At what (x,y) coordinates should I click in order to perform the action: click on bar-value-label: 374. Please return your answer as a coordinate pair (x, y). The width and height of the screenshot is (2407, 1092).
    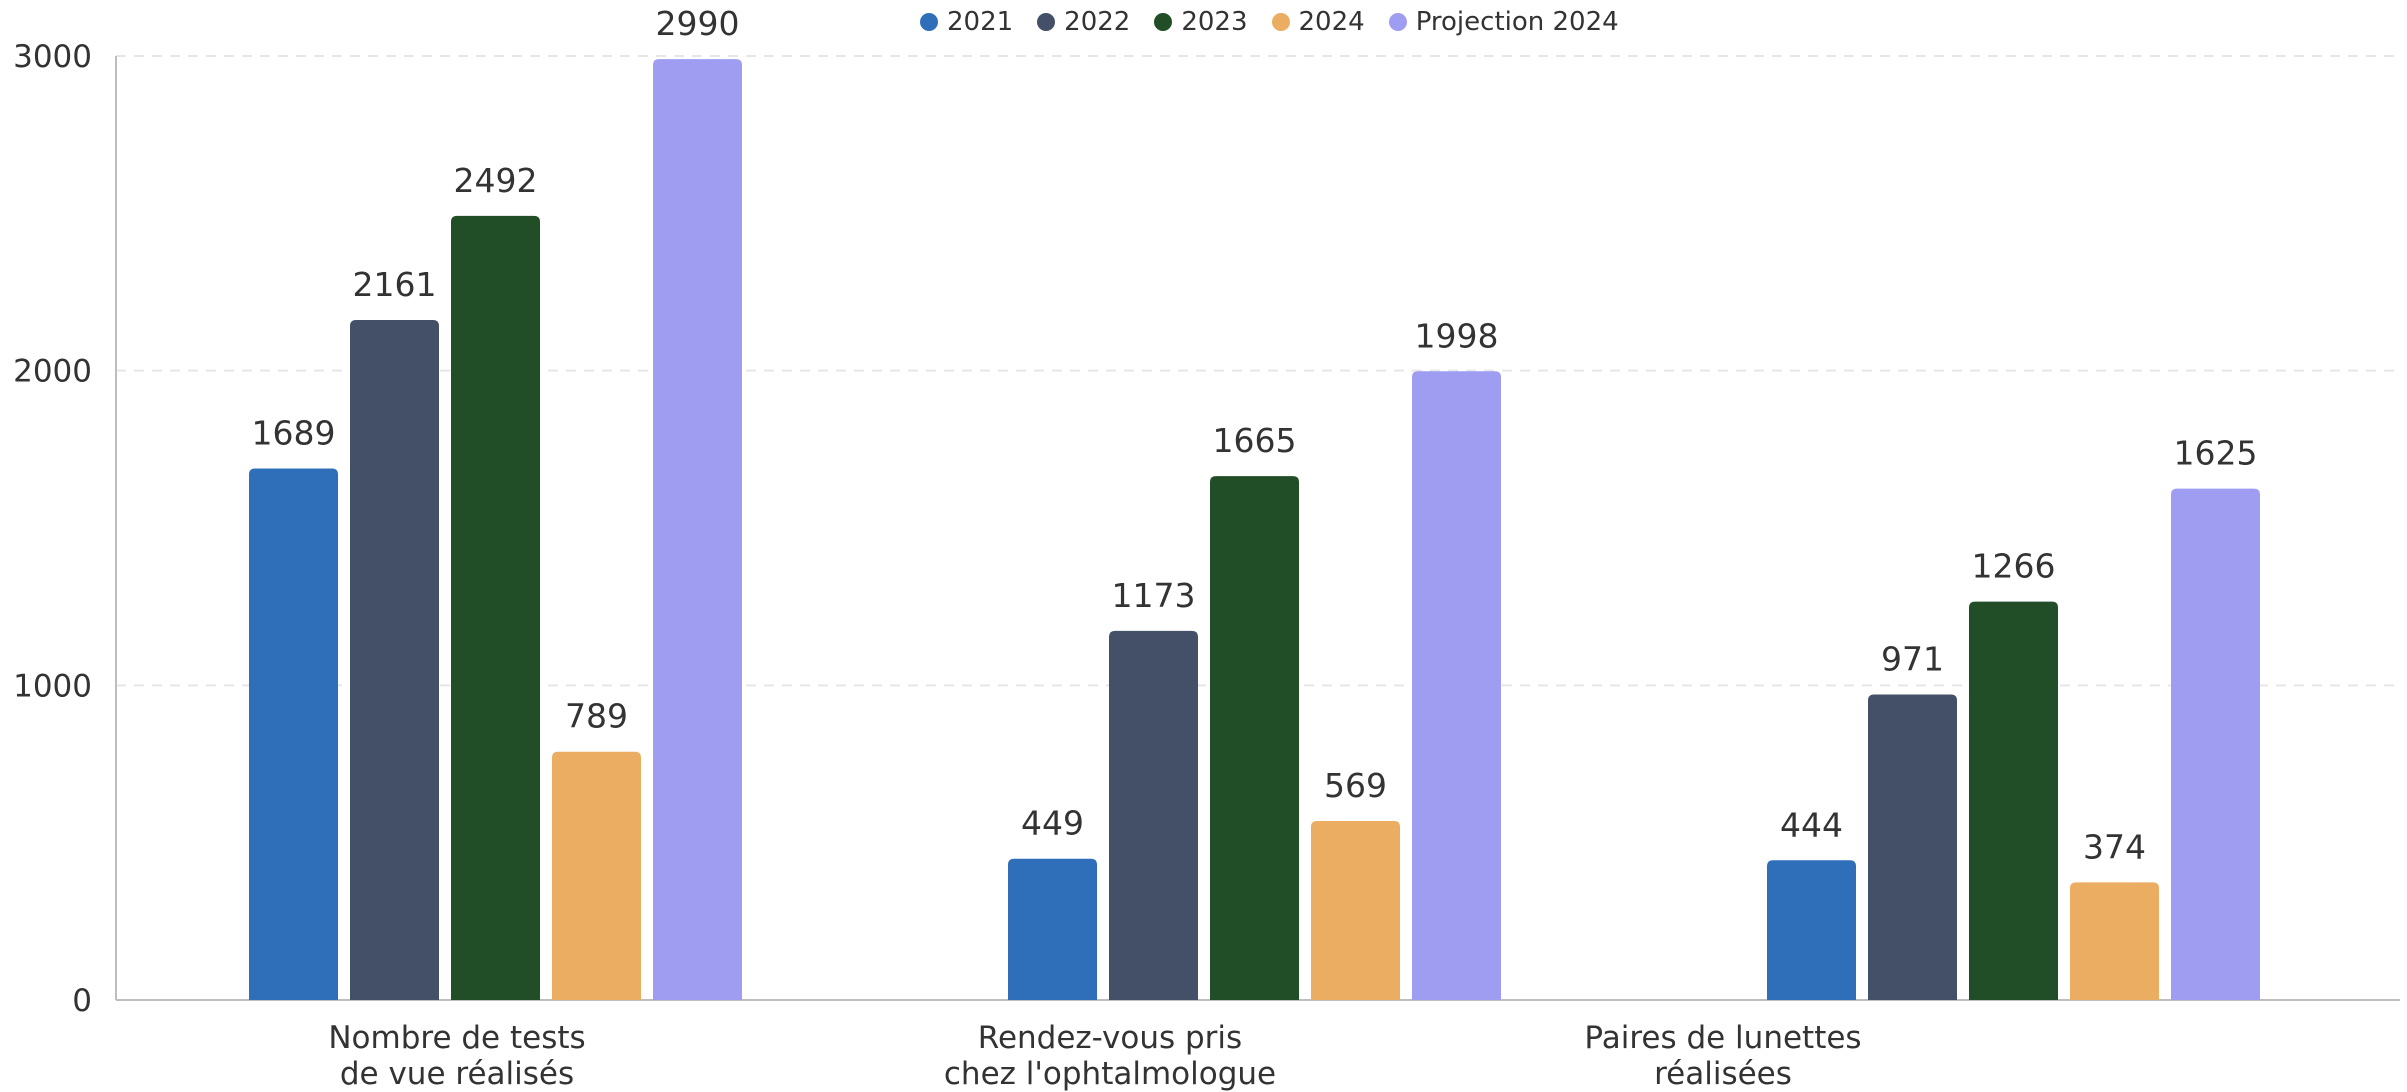
    Looking at the image, I should click on (2114, 846).